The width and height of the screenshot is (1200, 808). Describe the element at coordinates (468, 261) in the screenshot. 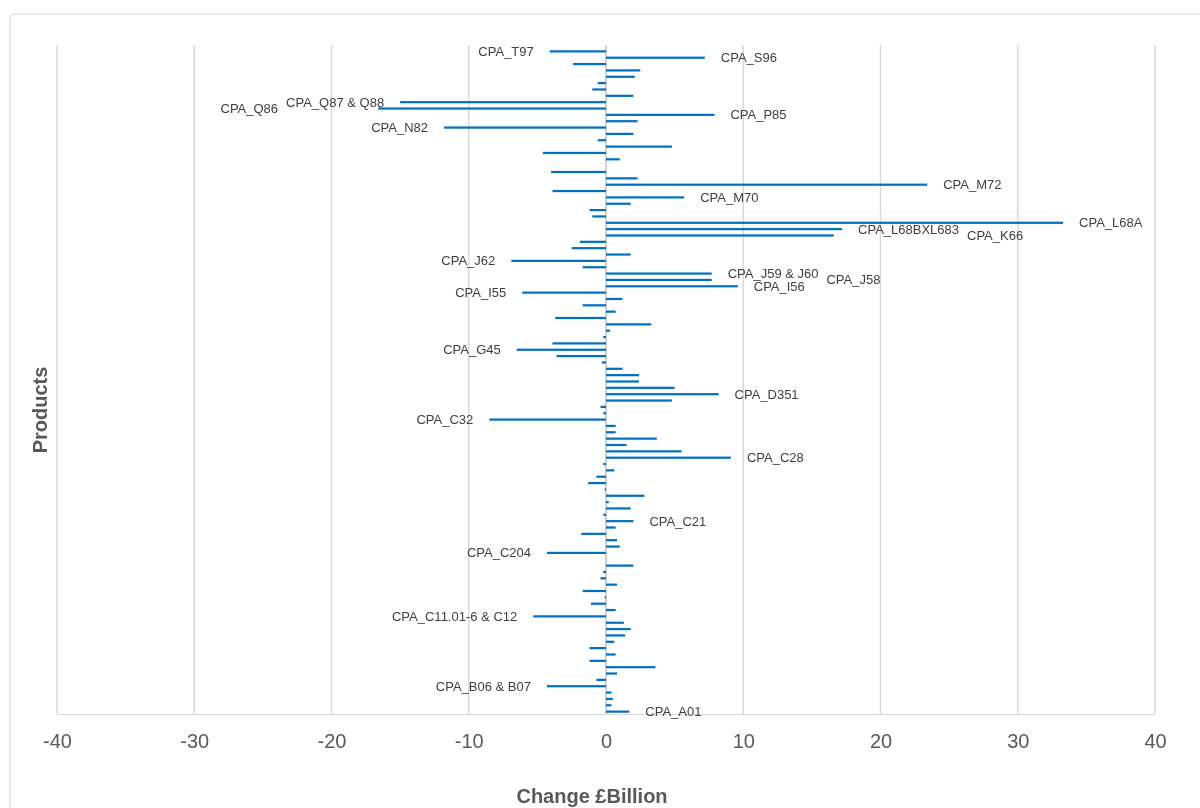

I see `y-tick-label: CPA_J62` at that location.